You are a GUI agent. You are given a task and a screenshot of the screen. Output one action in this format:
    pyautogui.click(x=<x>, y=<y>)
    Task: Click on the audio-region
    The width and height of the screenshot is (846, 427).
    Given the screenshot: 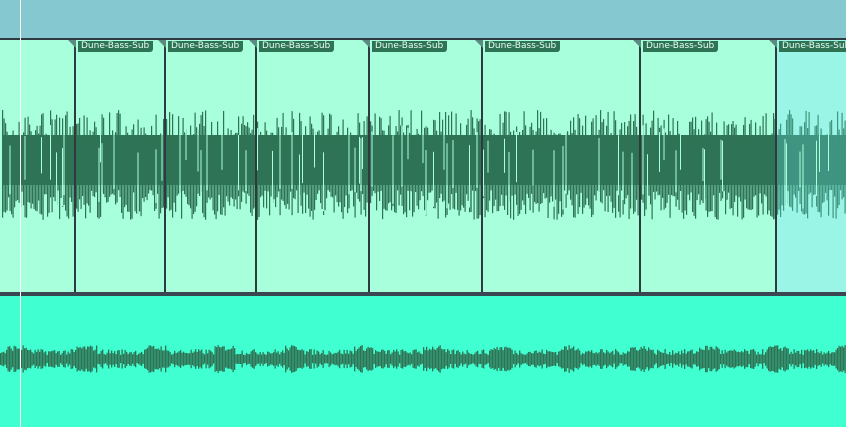 What is the action you would take?
    pyautogui.click(x=37, y=166)
    